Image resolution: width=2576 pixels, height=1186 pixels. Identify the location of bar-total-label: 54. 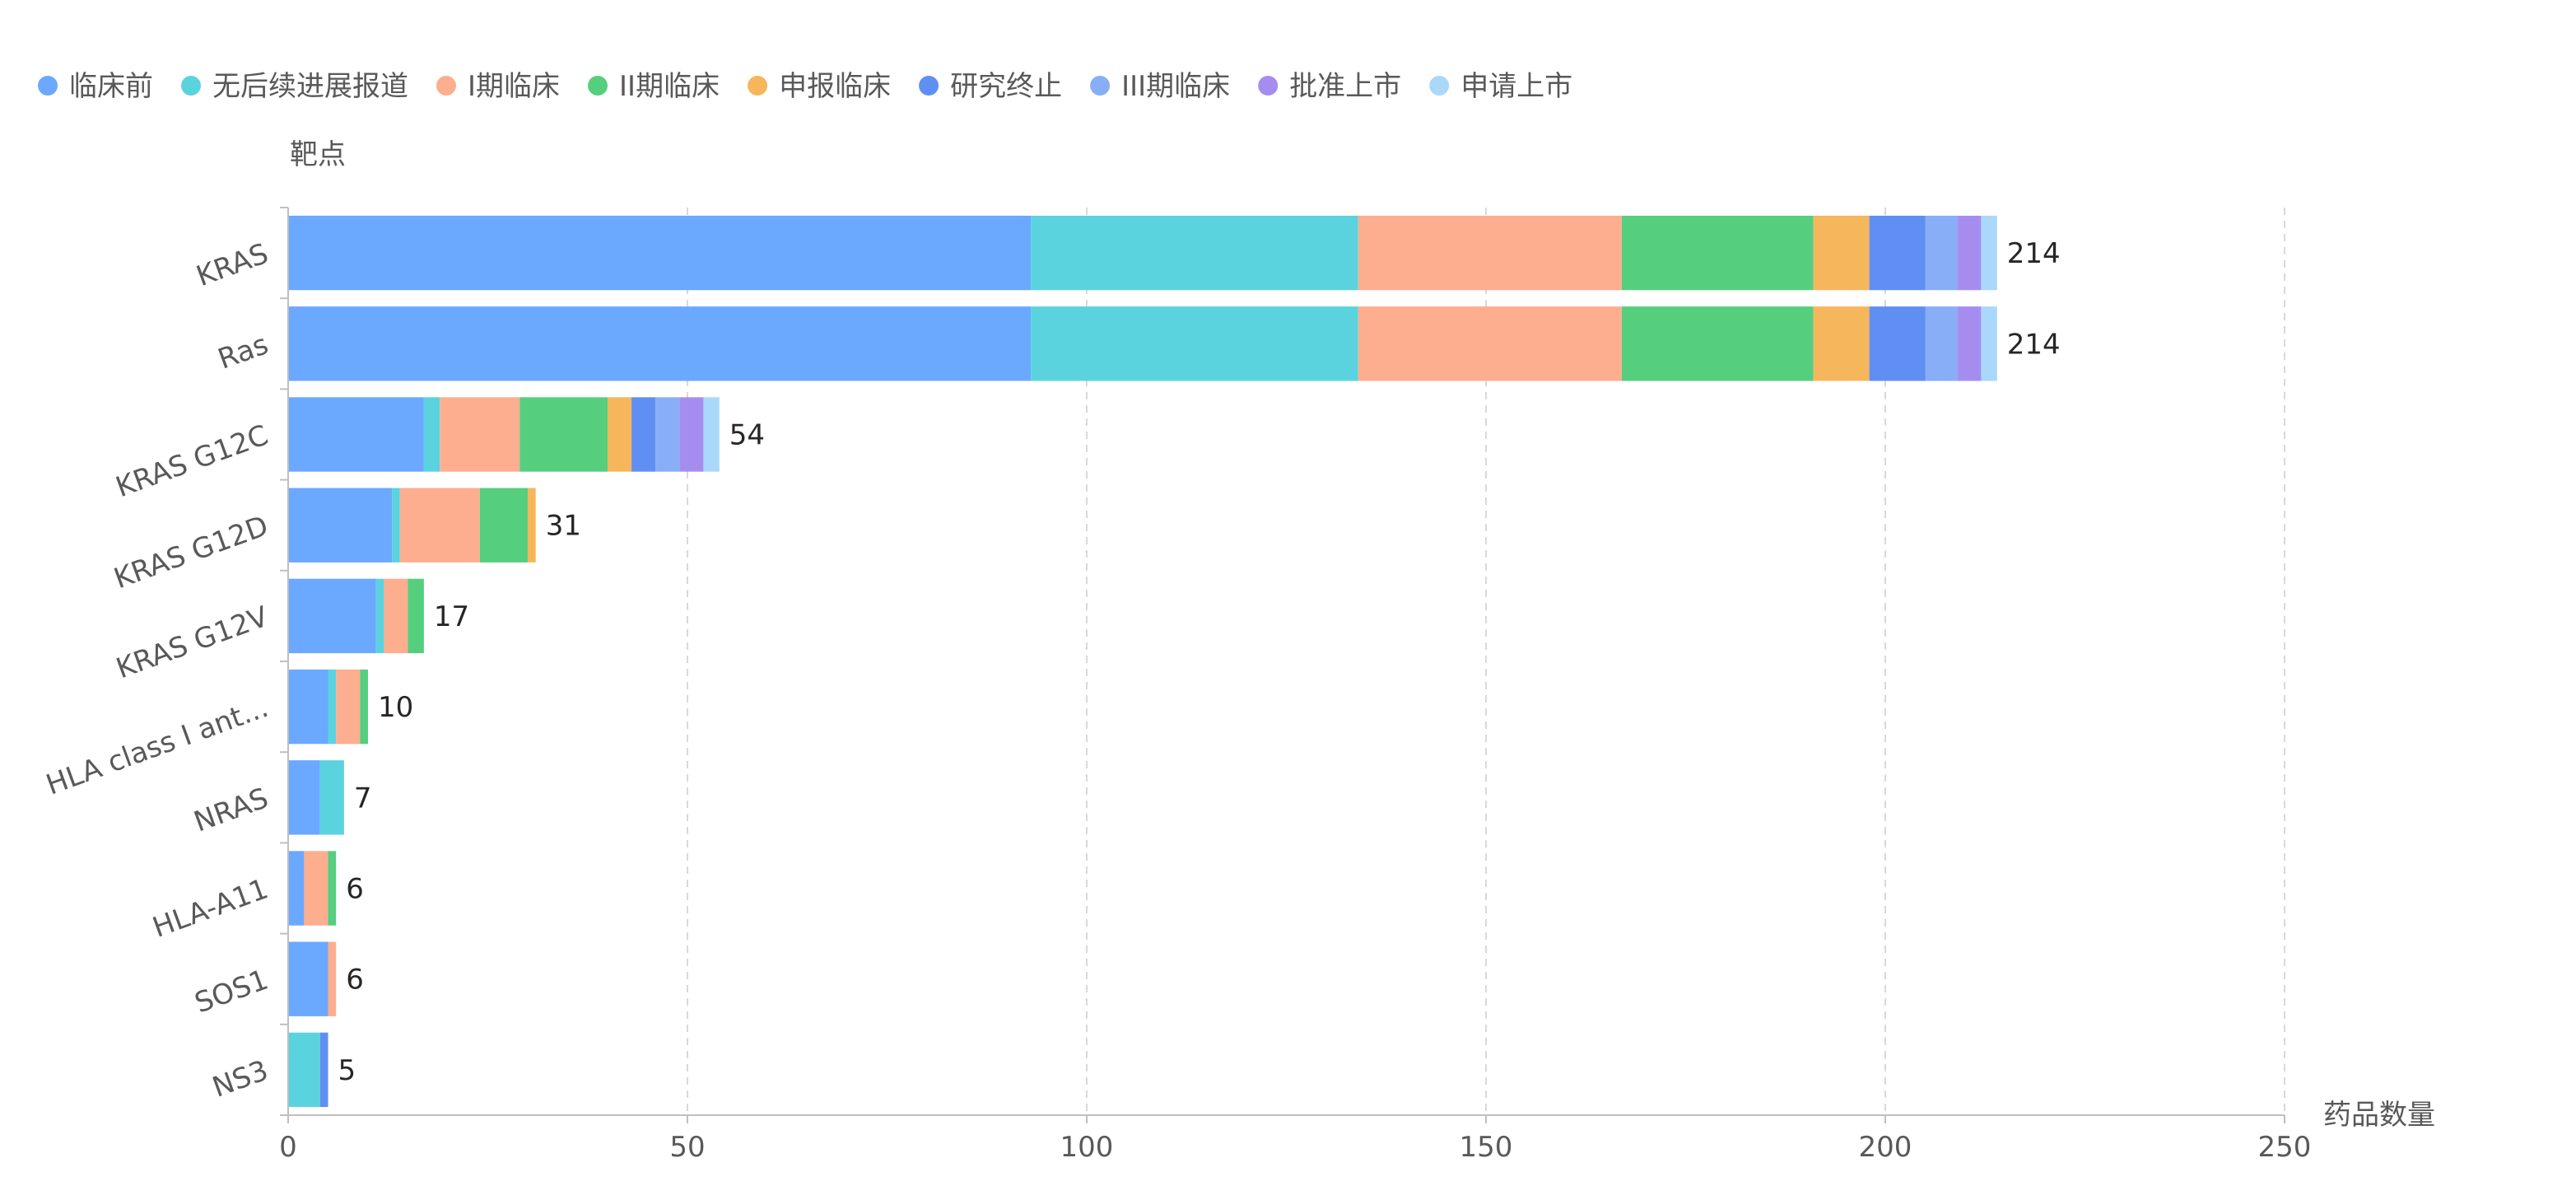
(747, 435).